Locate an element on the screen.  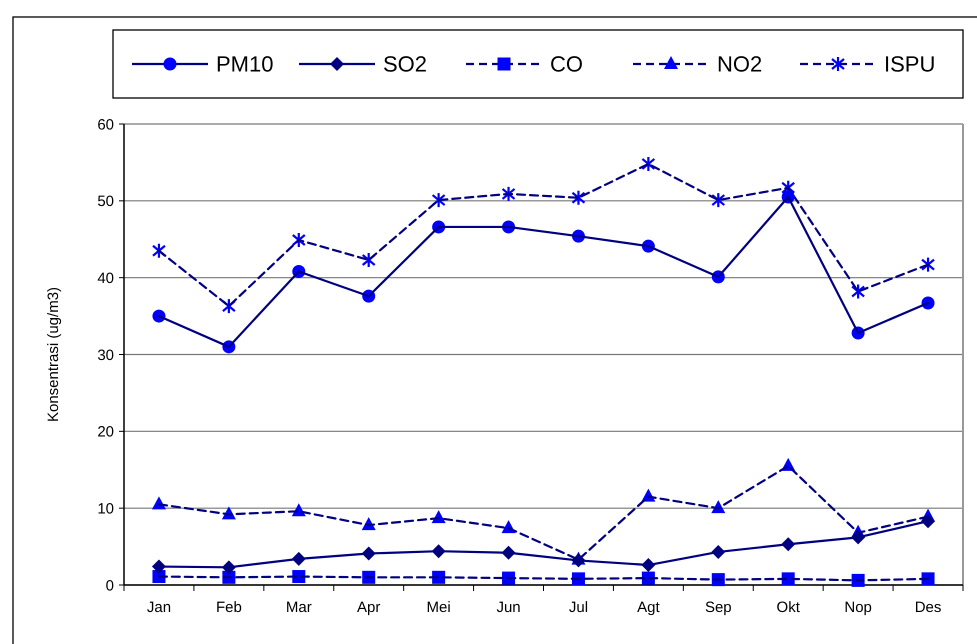
legend-label: PM10 is located at coordinates (245, 64).